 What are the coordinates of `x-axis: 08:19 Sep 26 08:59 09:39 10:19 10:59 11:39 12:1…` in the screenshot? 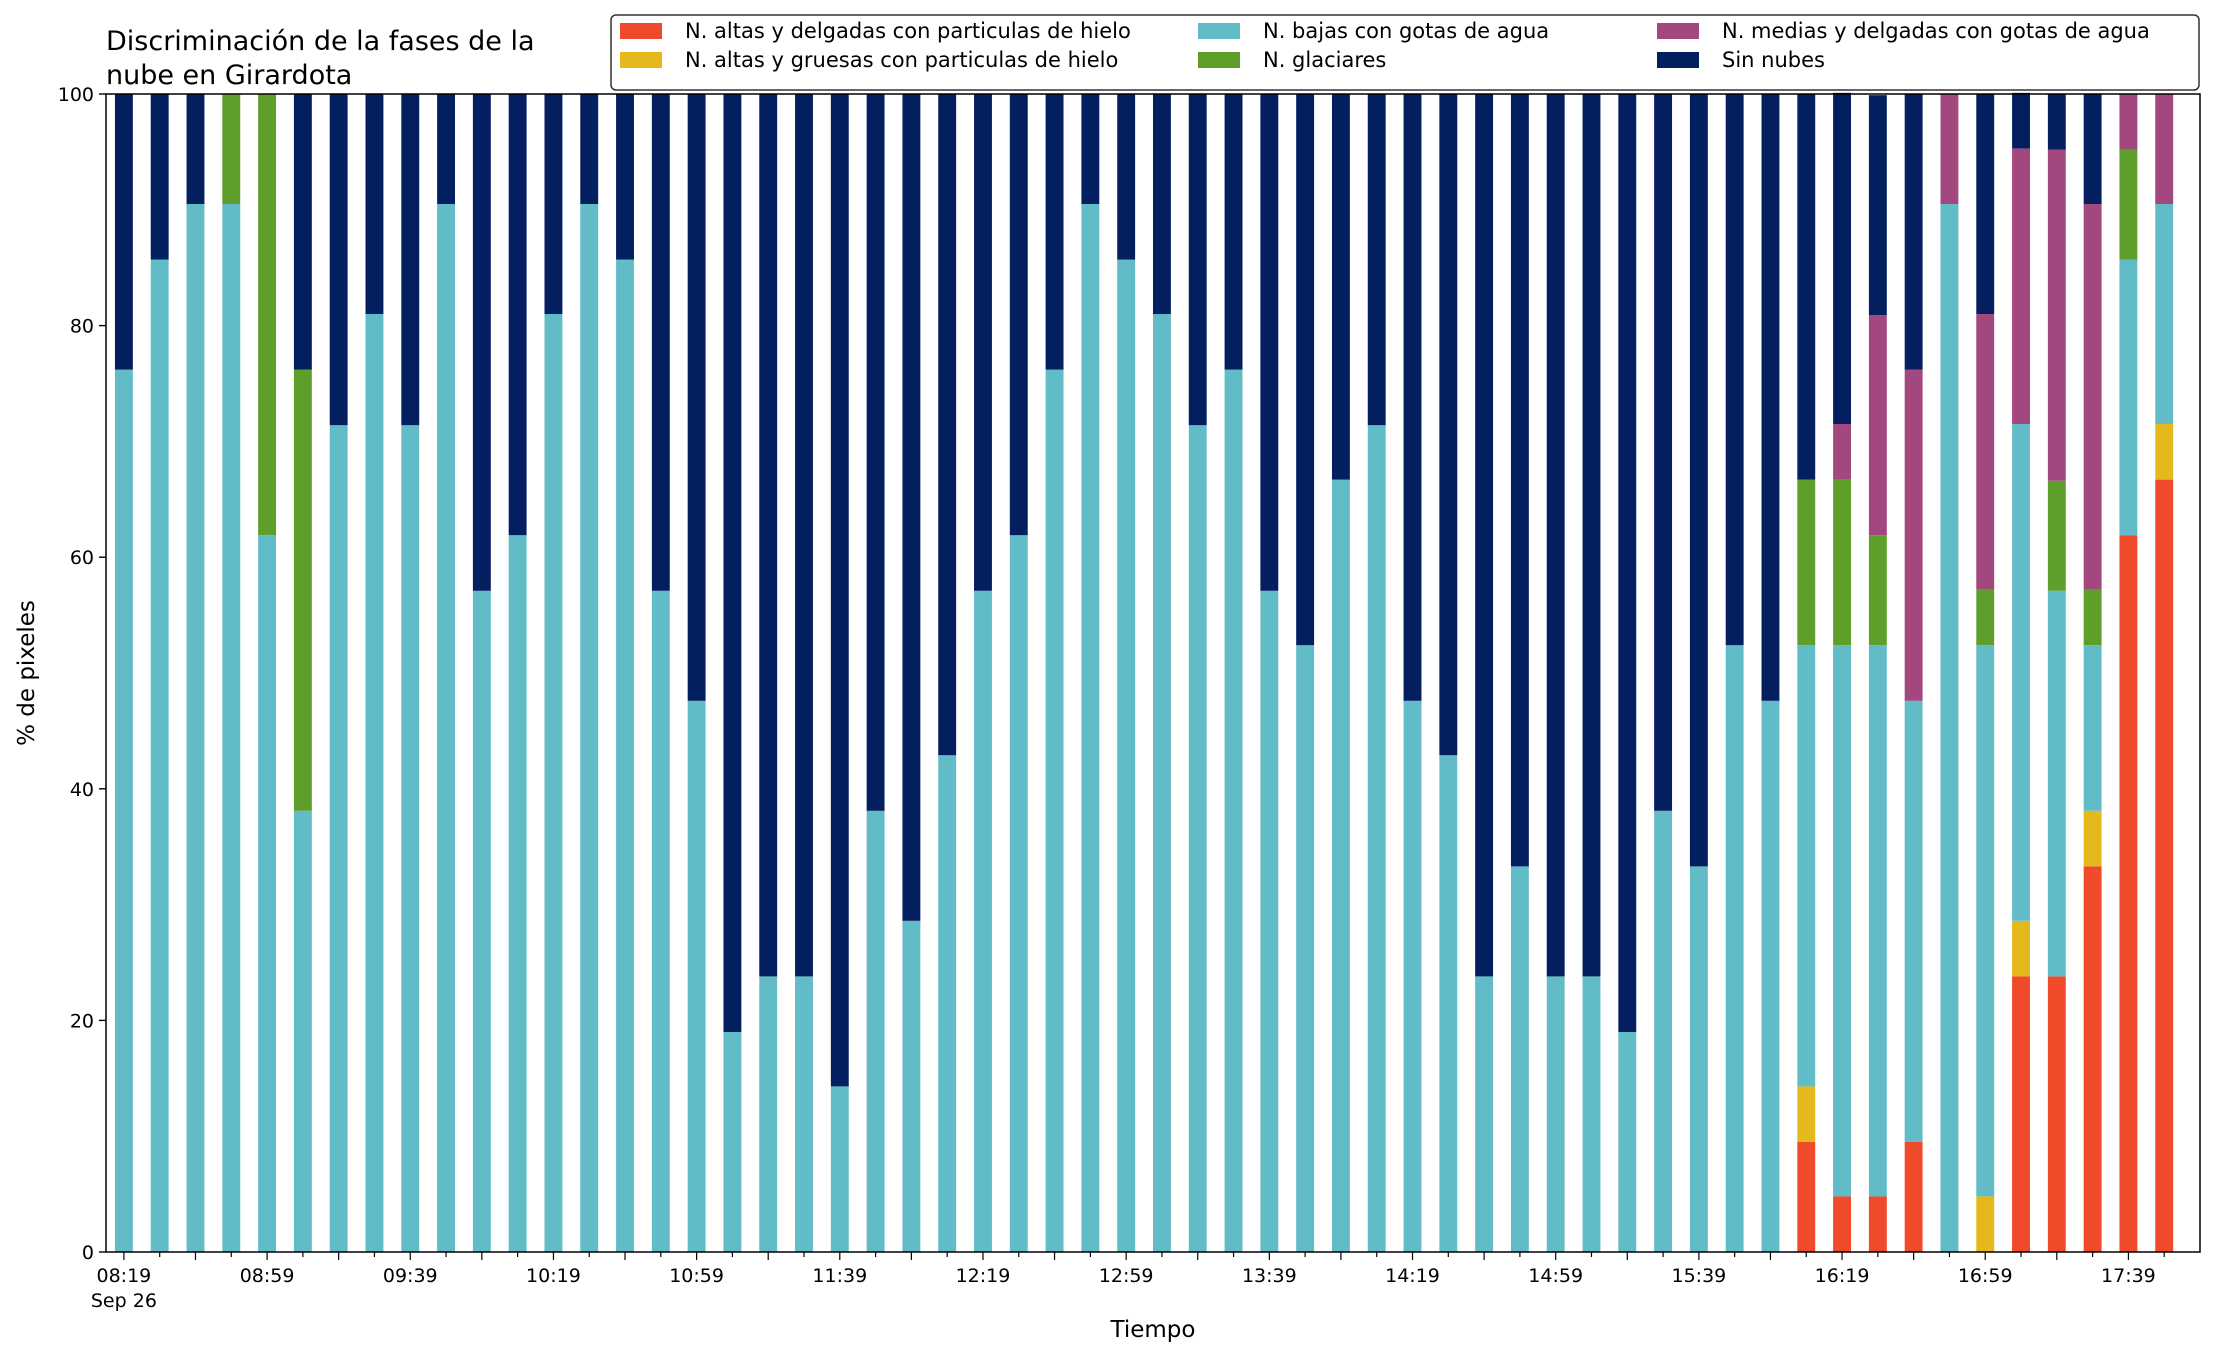 It's located at (1128, 1282).